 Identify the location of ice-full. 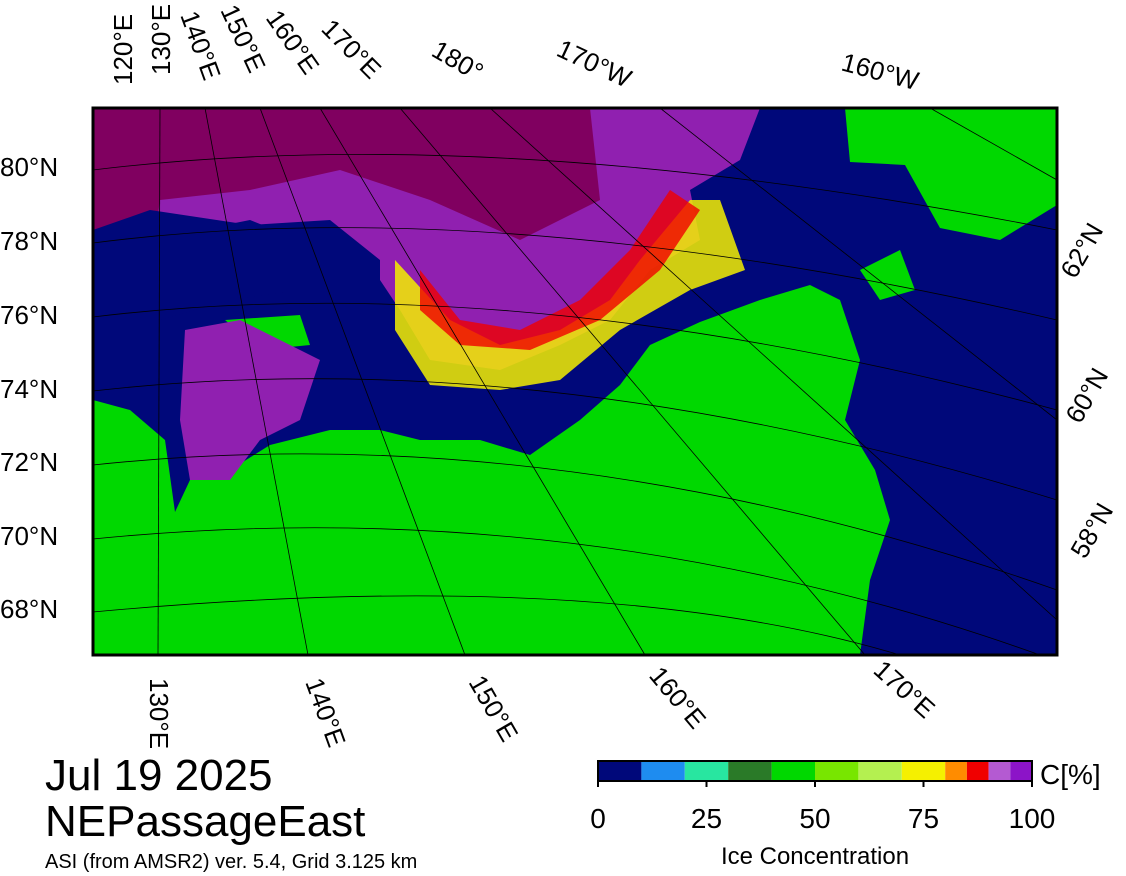
(346, 194).